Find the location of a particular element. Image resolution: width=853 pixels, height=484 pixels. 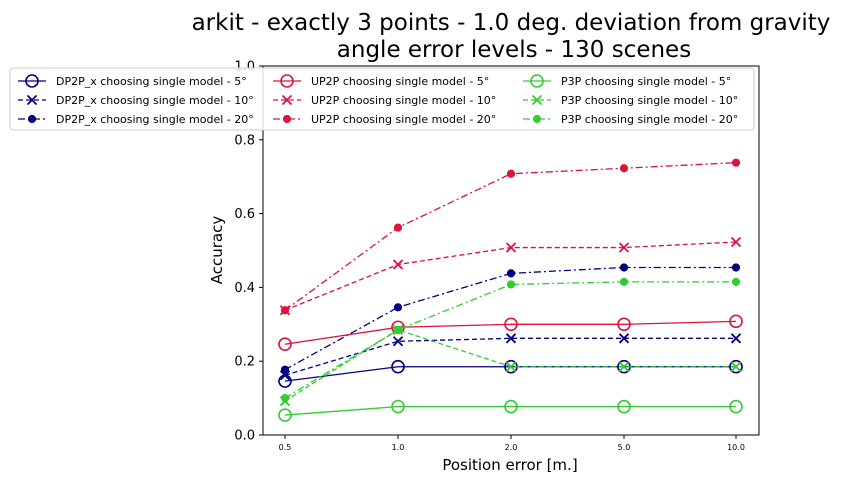

legend-label: UP2P choosing single model - 10° is located at coordinates (403, 100).